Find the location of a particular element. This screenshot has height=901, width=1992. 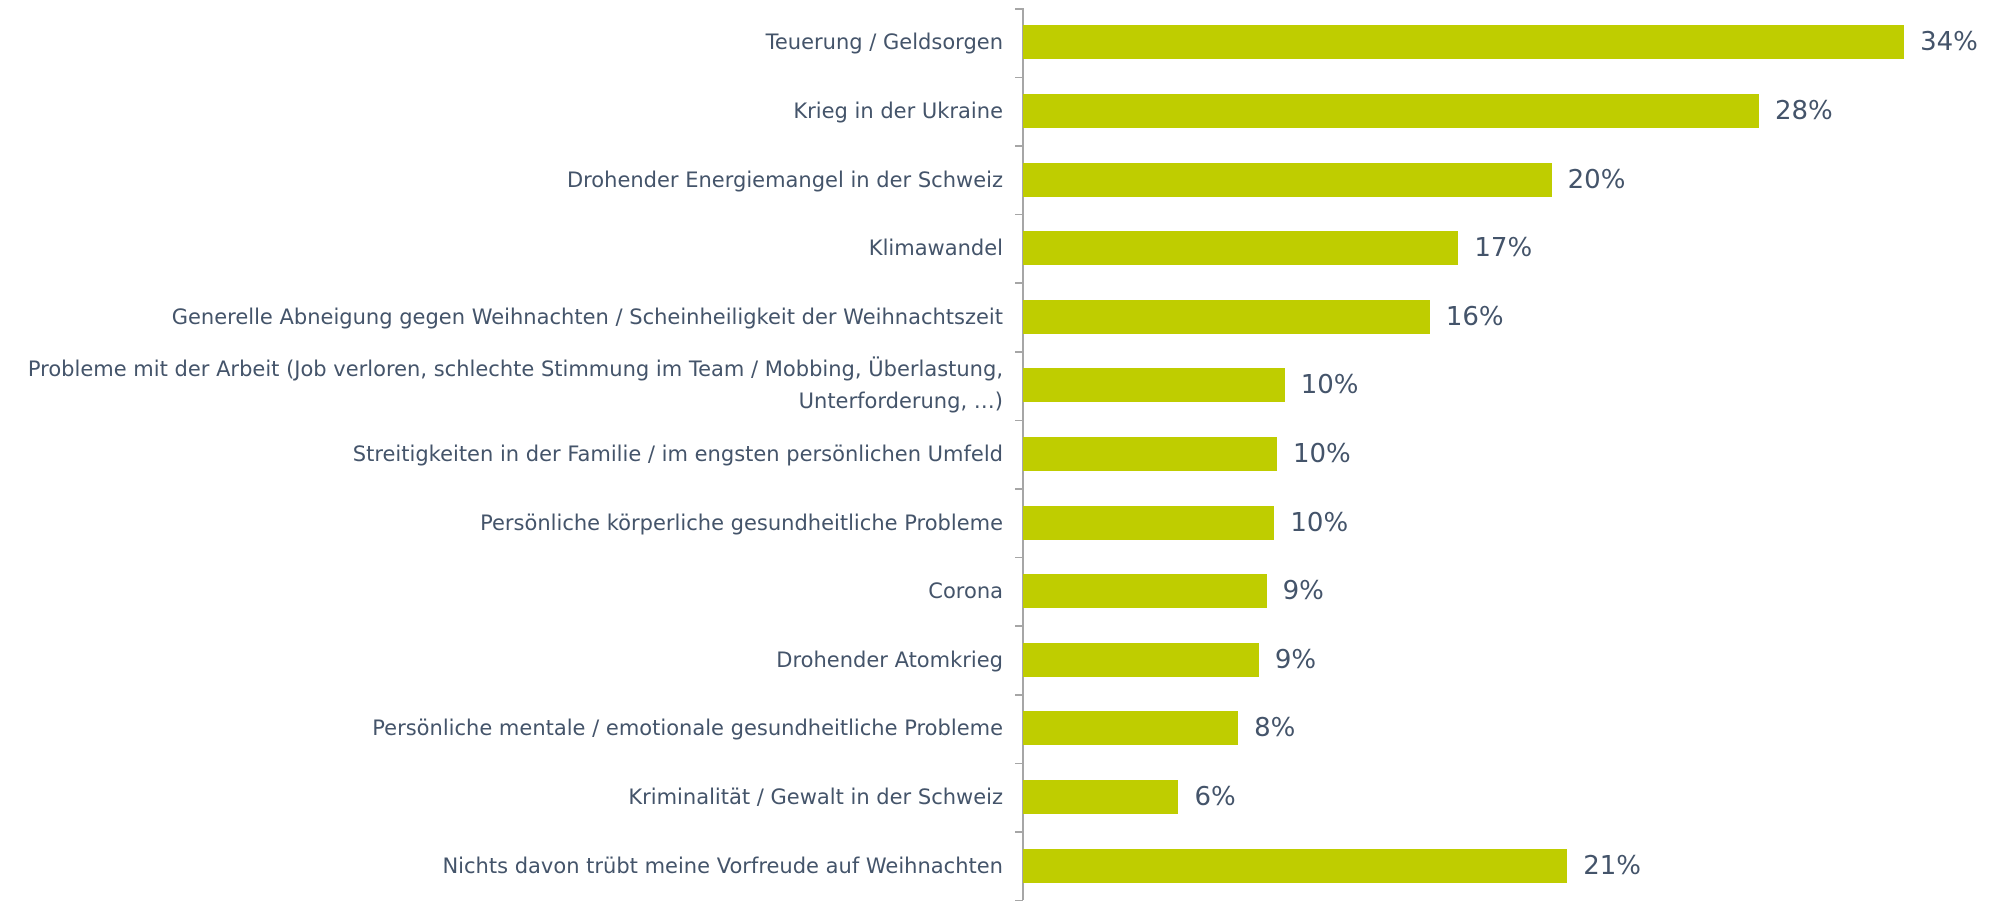

value-label: 16% is located at coordinates (1474, 316).